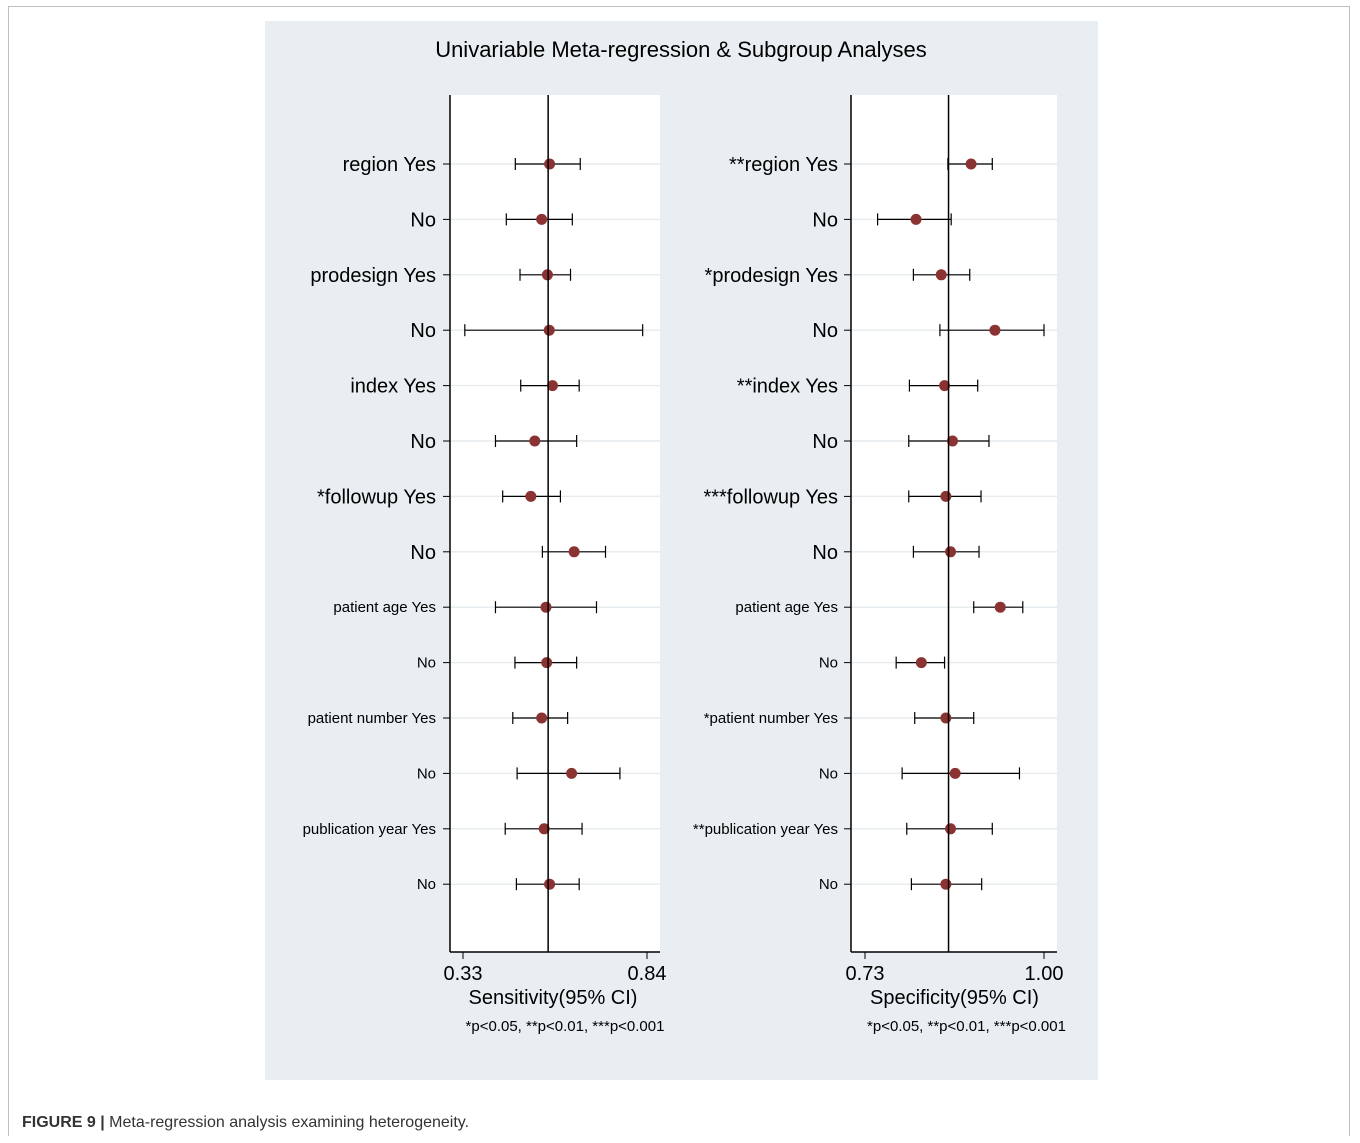  What do you see at coordinates (647, 974) in the screenshot?
I see `x-tick-label: 0.84` at bounding box center [647, 974].